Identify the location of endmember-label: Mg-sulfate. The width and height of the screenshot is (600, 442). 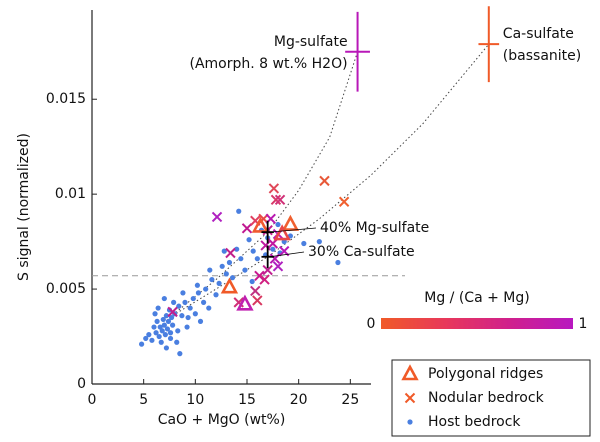
(311, 42).